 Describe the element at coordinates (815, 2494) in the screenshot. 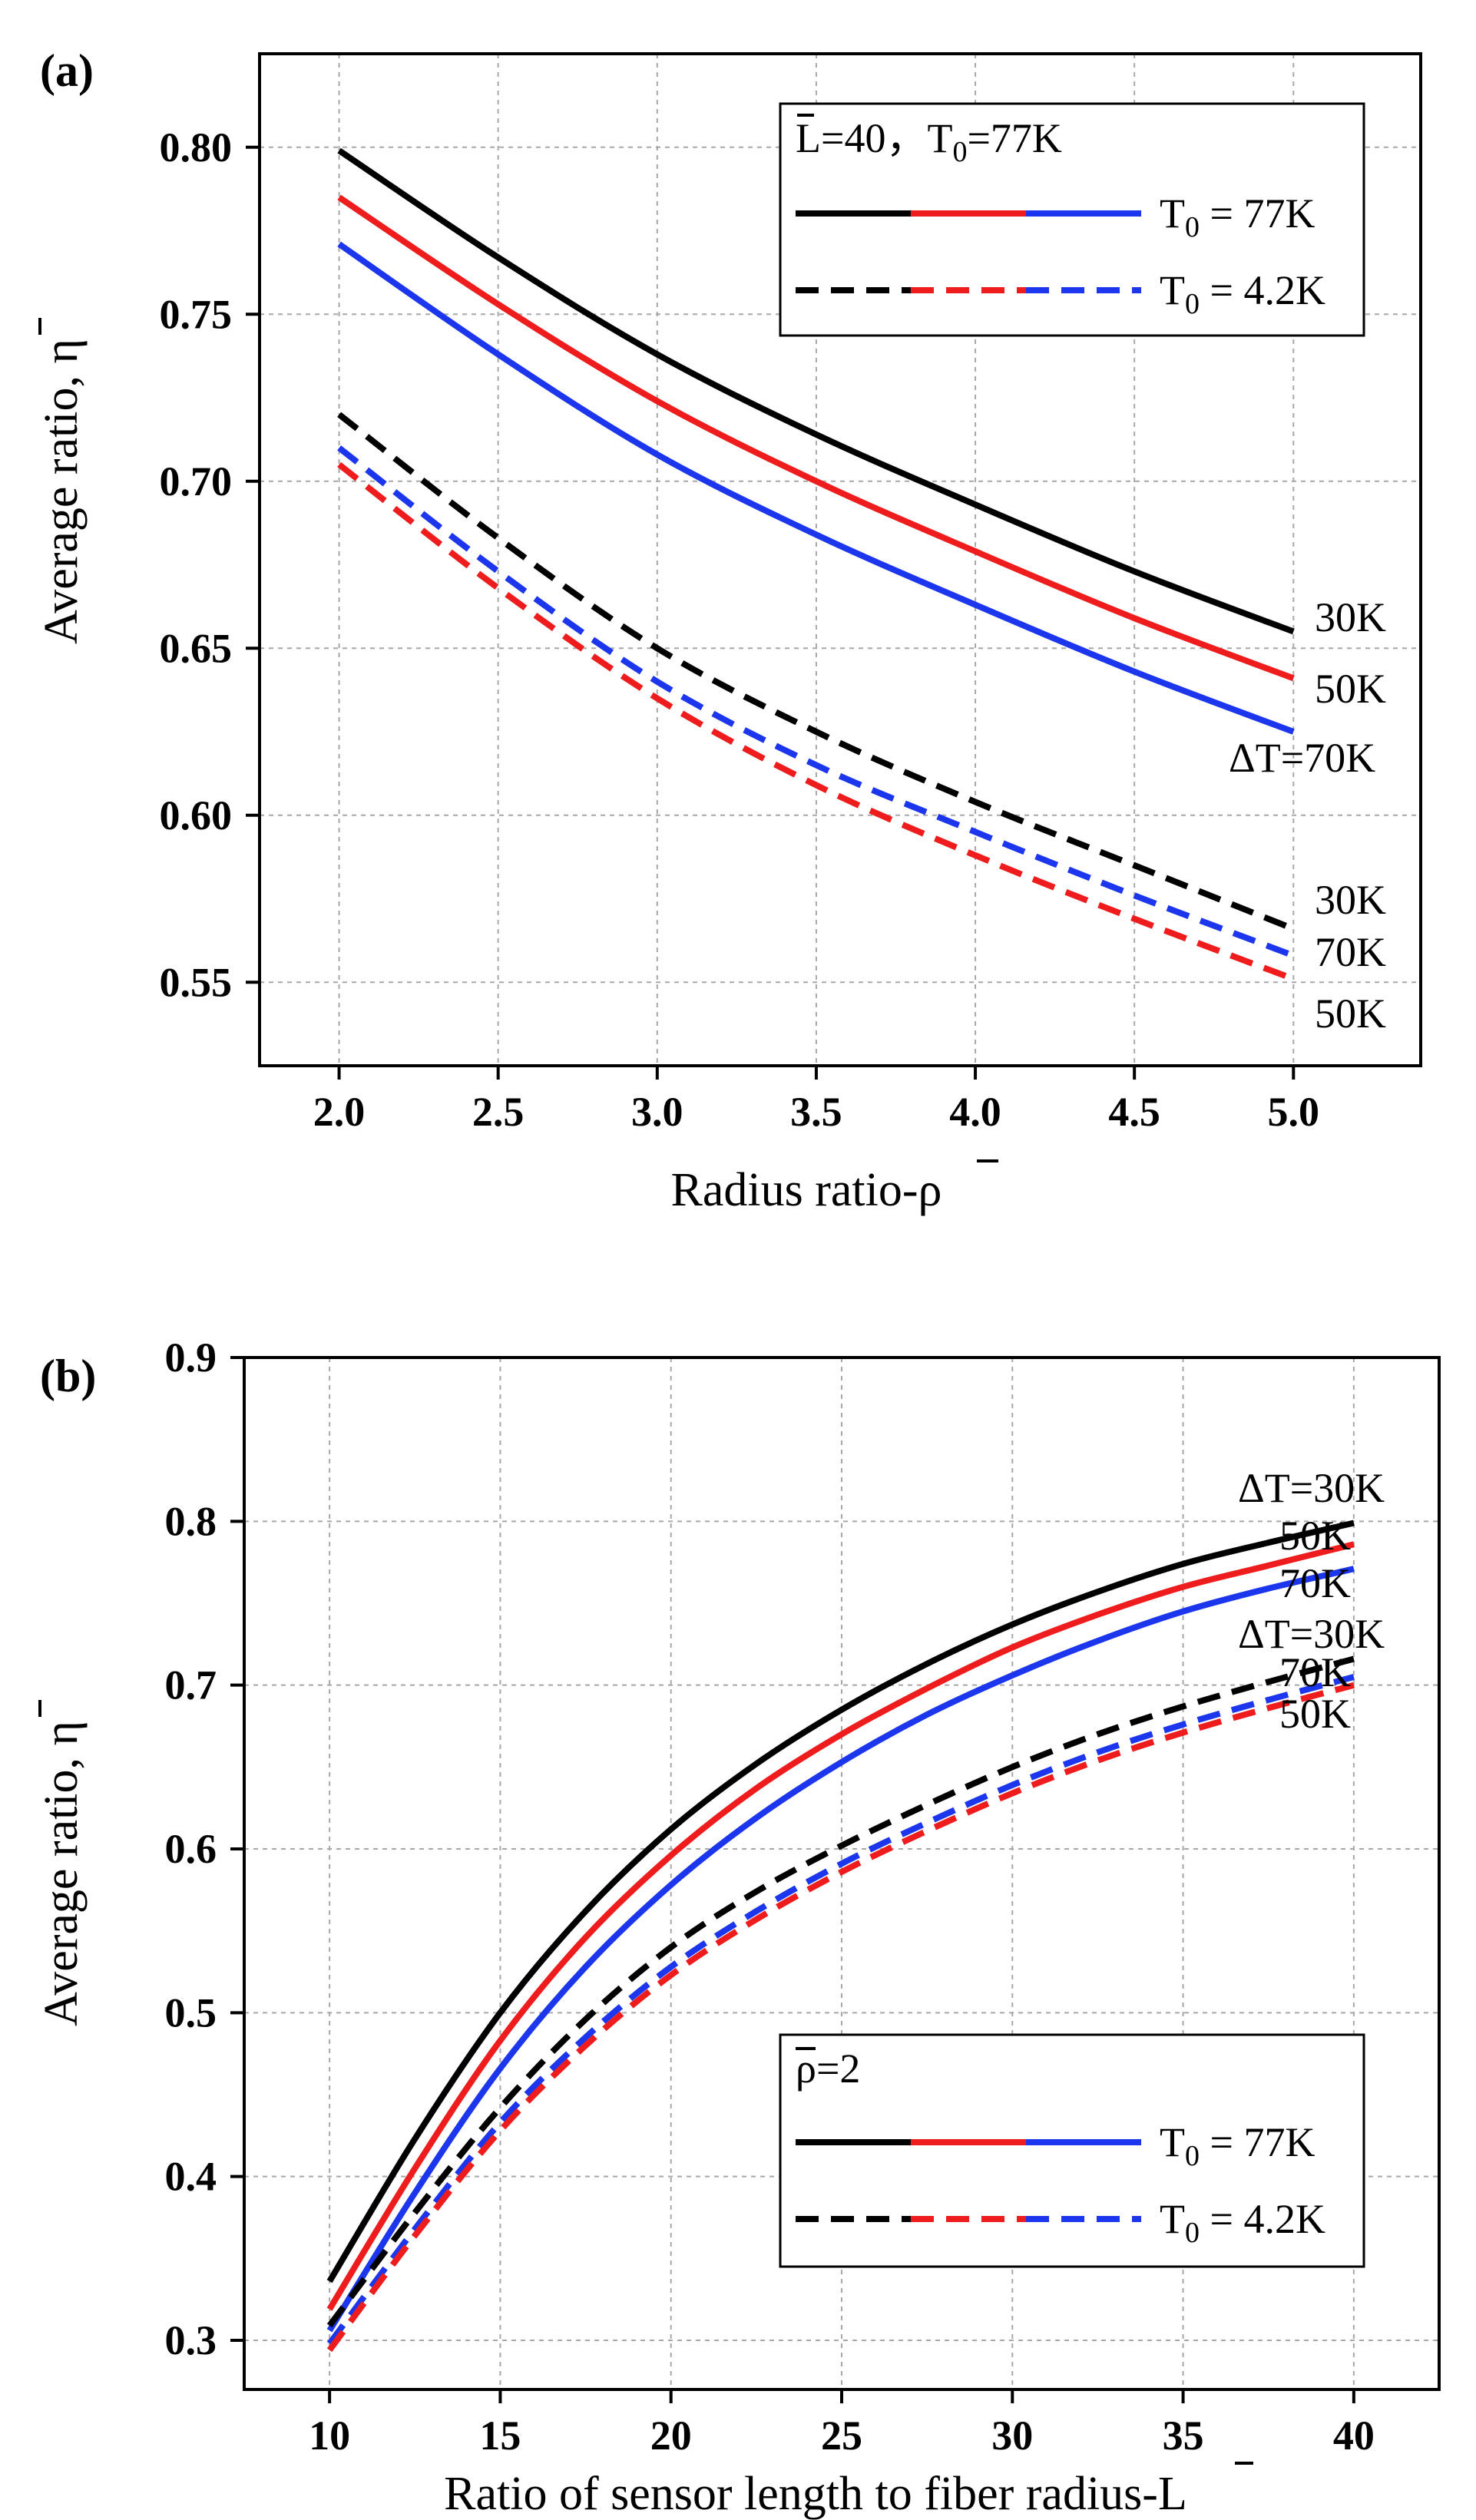

I see `panel-b-x-axis-title: Ratio of sensor length to fiber radius-L` at that location.